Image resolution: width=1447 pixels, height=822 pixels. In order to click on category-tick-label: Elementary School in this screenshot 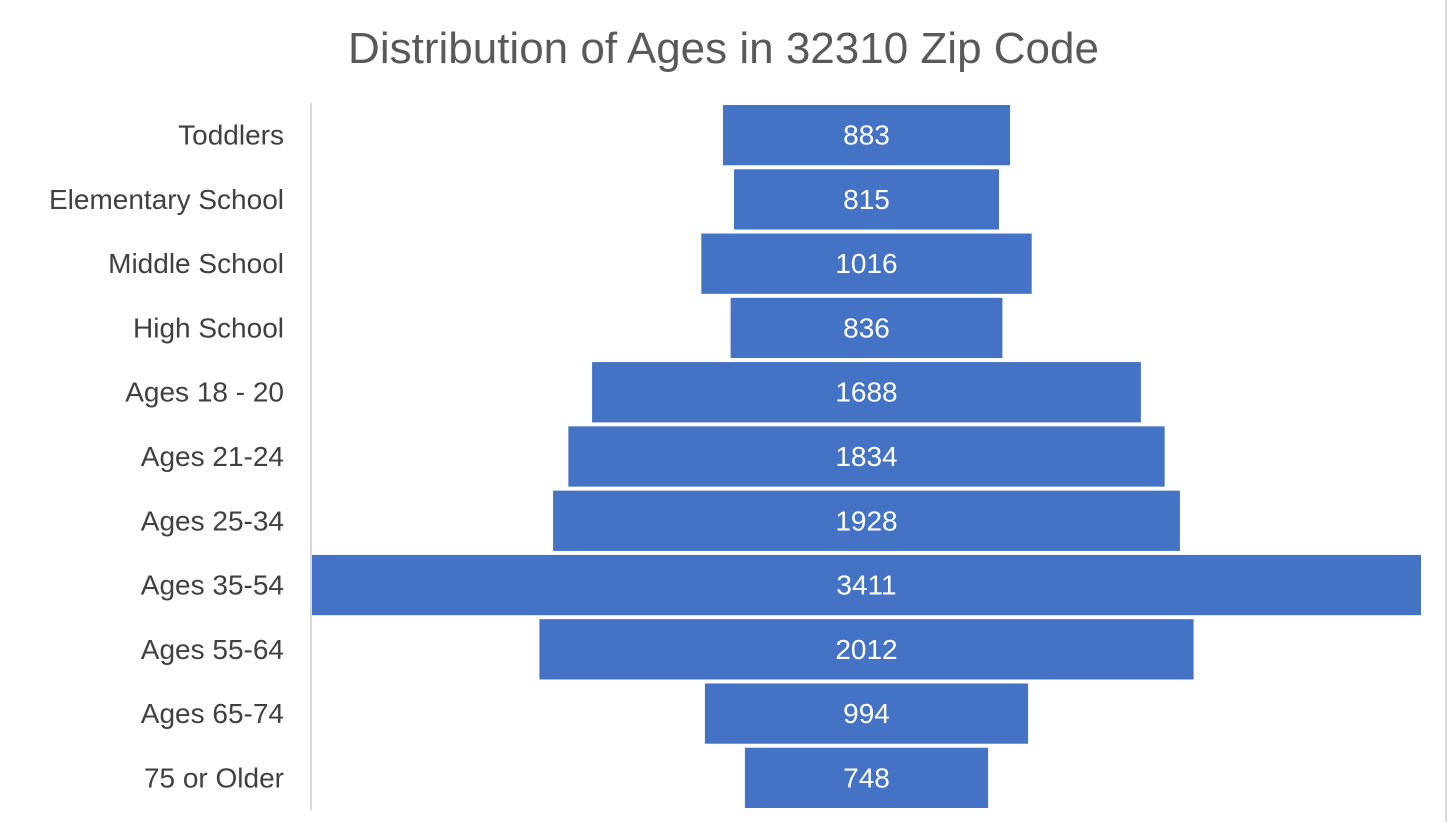, I will do `click(166, 199)`.